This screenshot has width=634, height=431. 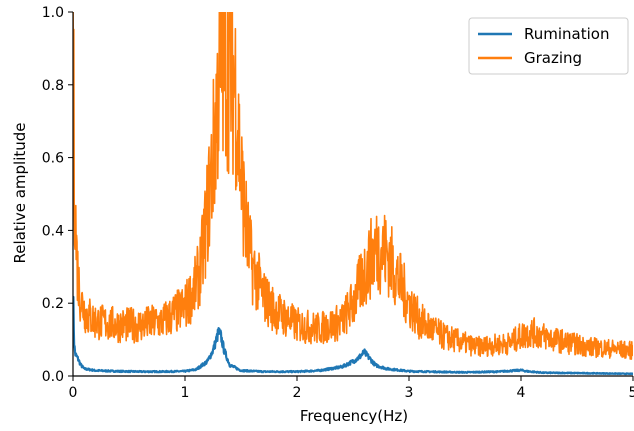 I want to click on legend-label-rumination: Rumination, so click(x=566, y=34).